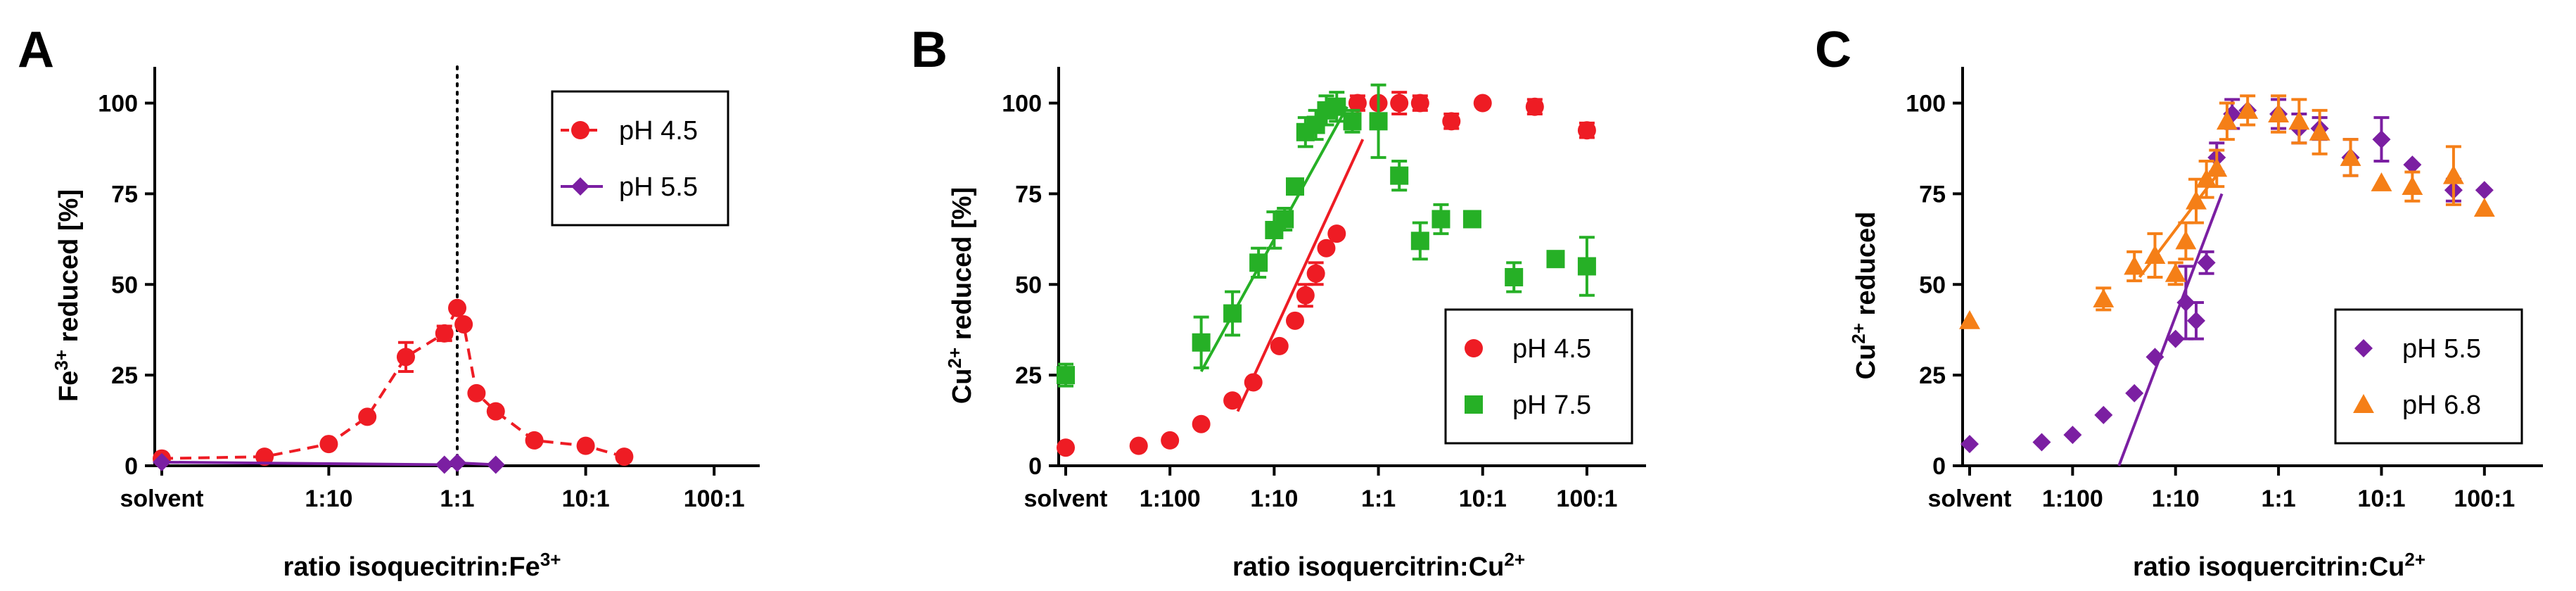 The height and width of the screenshot is (591, 2576). I want to click on x-tick-label: 1:1, so click(1378, 499).